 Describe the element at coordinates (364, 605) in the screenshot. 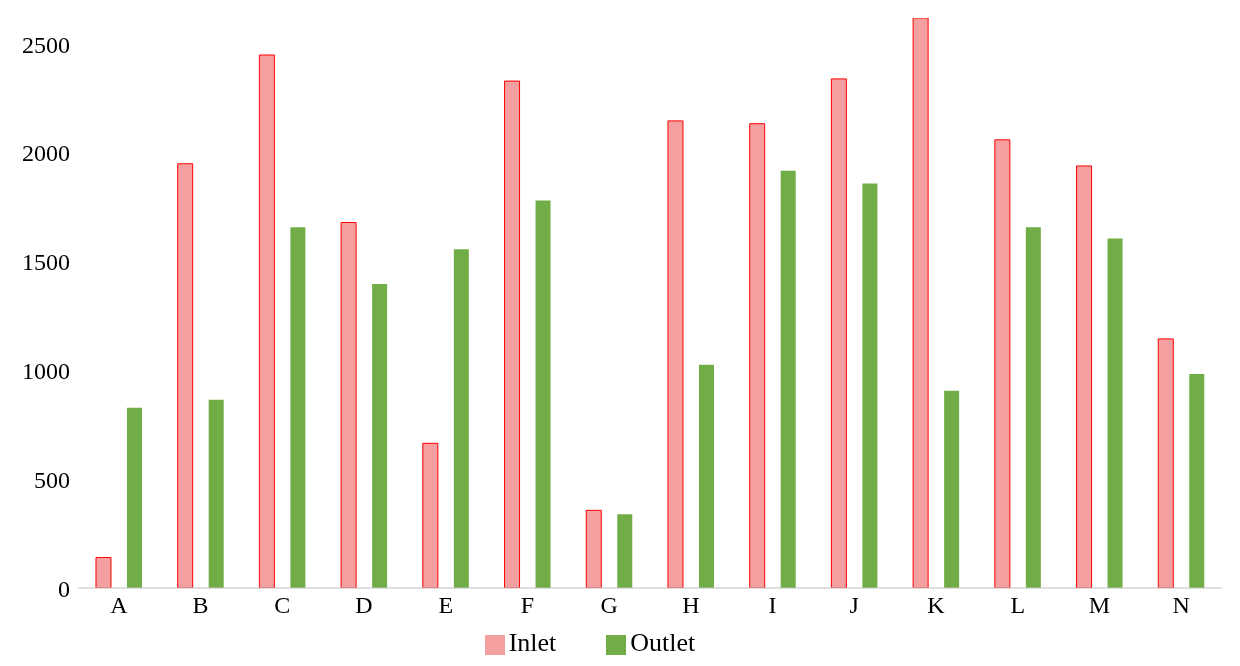

I see `x-tick-label: D` at that location.